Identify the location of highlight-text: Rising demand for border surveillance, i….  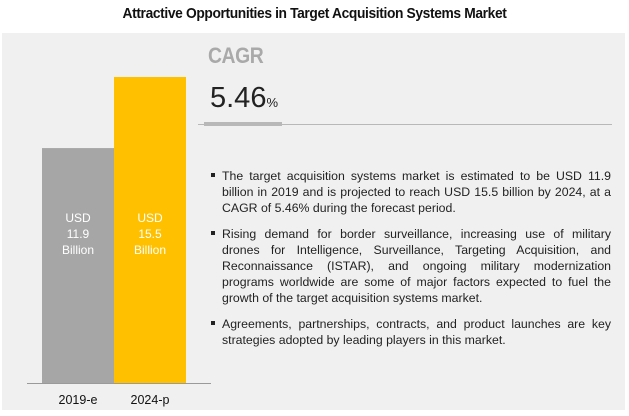
(416, 266).